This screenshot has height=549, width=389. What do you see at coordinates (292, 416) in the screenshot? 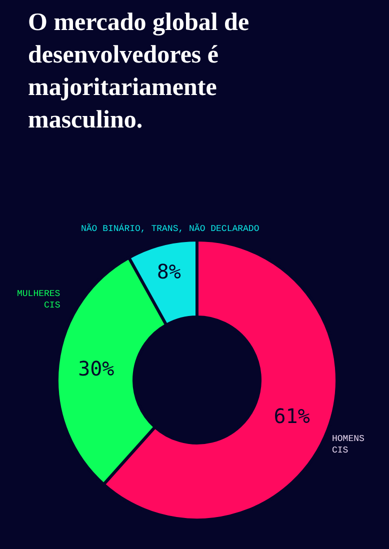
I see `data-label: 61%` at bounding box center [292, 416].